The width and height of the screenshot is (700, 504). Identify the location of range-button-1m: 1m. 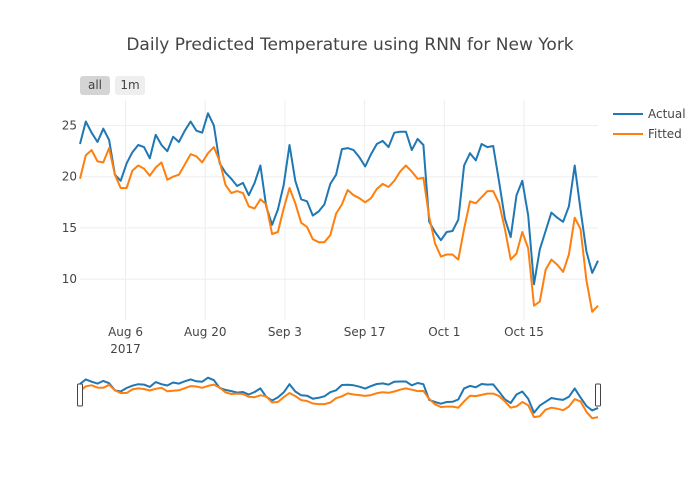
(130, 85).